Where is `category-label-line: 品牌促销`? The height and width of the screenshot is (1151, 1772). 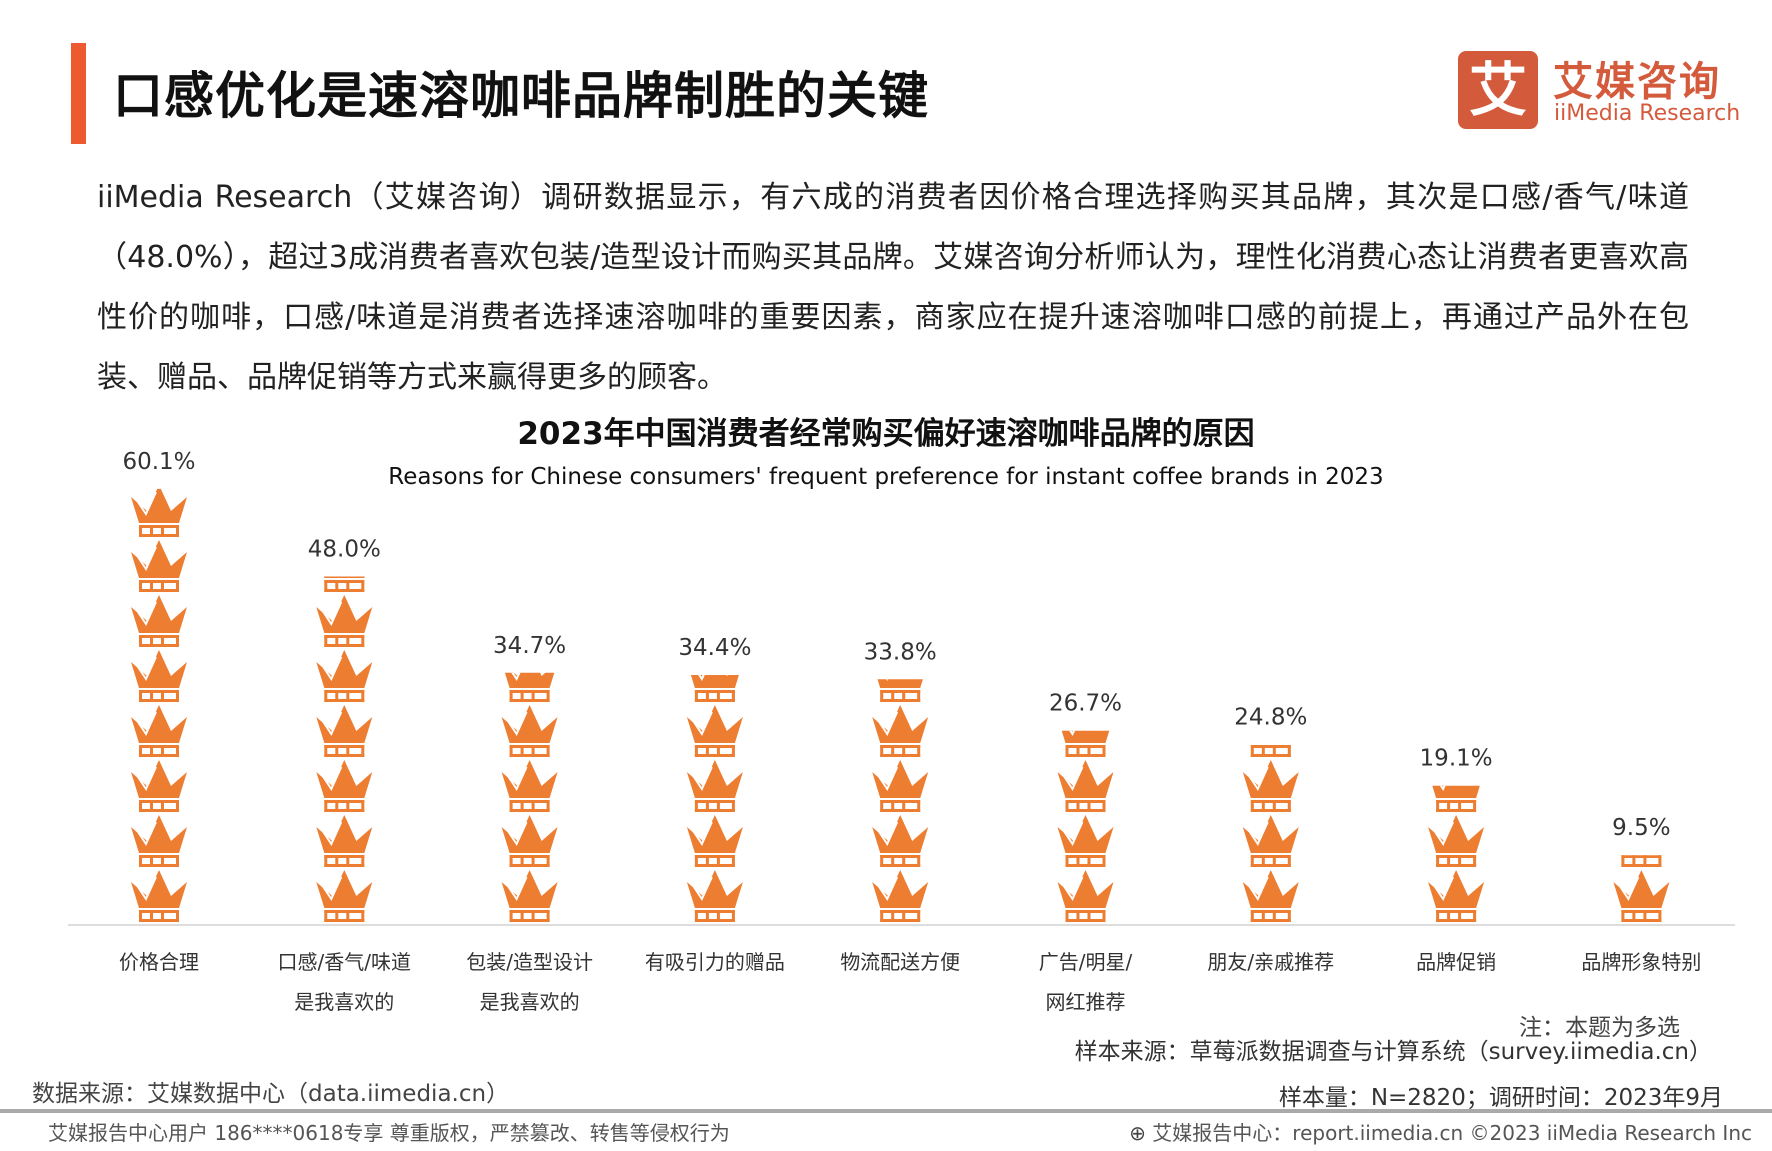
category-label-line: 品牌促销 is located at coordinates (1456, 962).